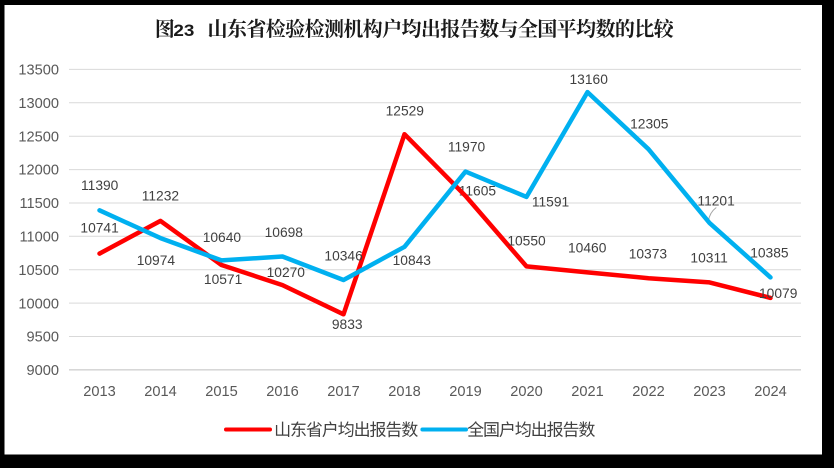 The width and height of the screenshot is (834, 468). I want to click on svg-text: 9500, so click(43, 338).